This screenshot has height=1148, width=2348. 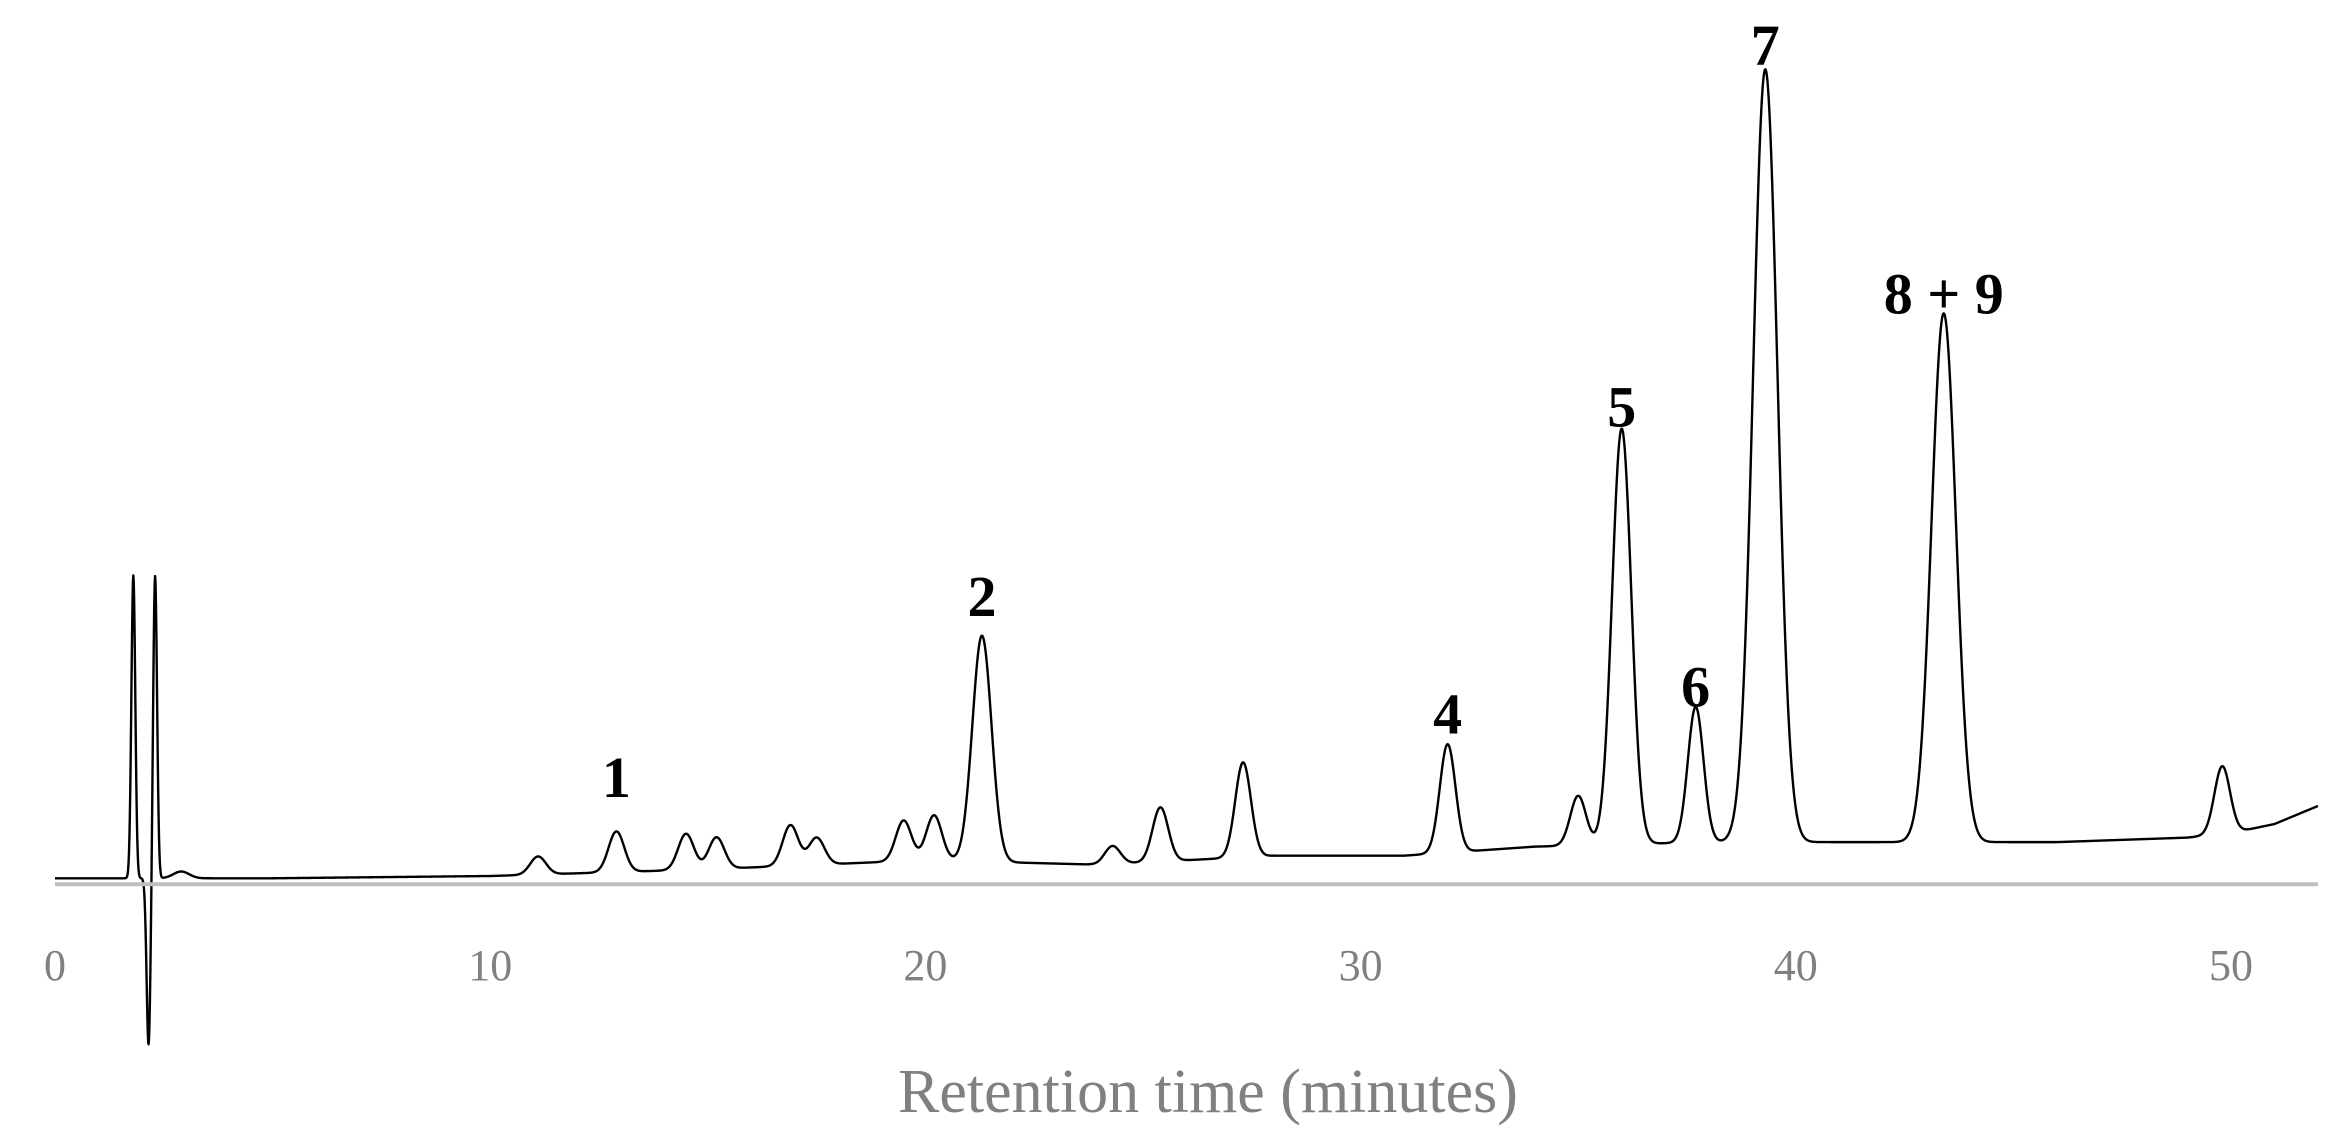 I want to click on x-tick-label: 40, so click(x=1796, y=965).